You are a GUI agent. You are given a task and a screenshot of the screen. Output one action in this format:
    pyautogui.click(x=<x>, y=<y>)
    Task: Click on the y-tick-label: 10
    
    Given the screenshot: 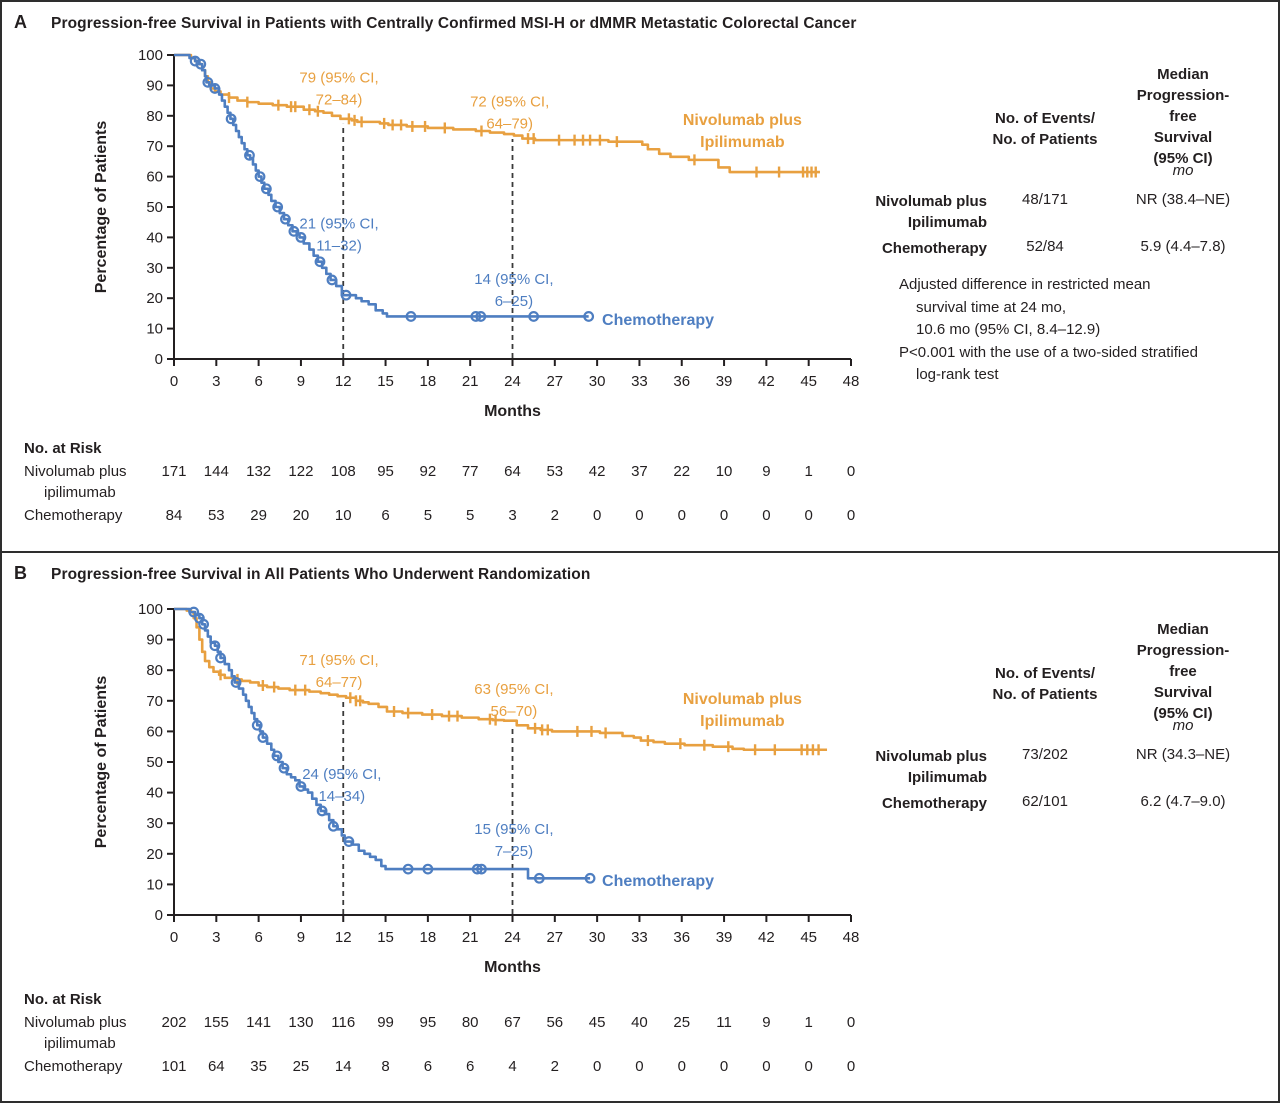 What is the action you would take?
    pyautogui.click(x=154, y=329)
    